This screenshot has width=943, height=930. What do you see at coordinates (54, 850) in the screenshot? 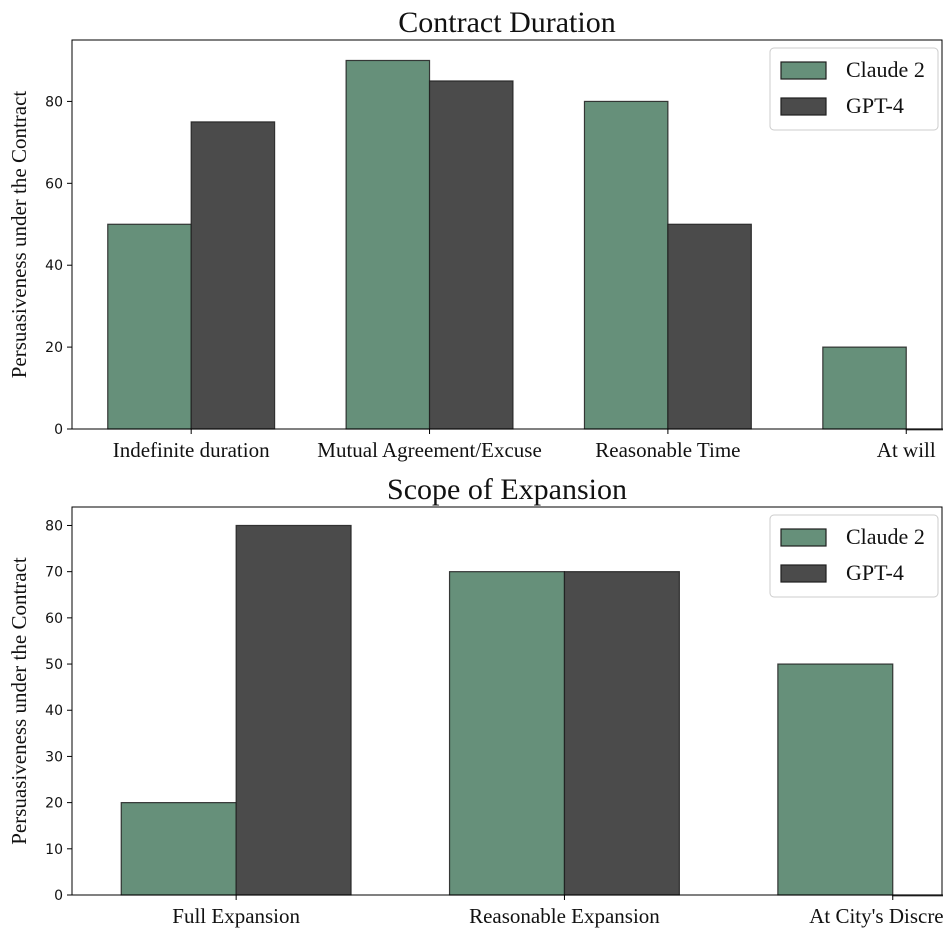
I see `y-tick-label: 10` at bounding box center [54, 850].